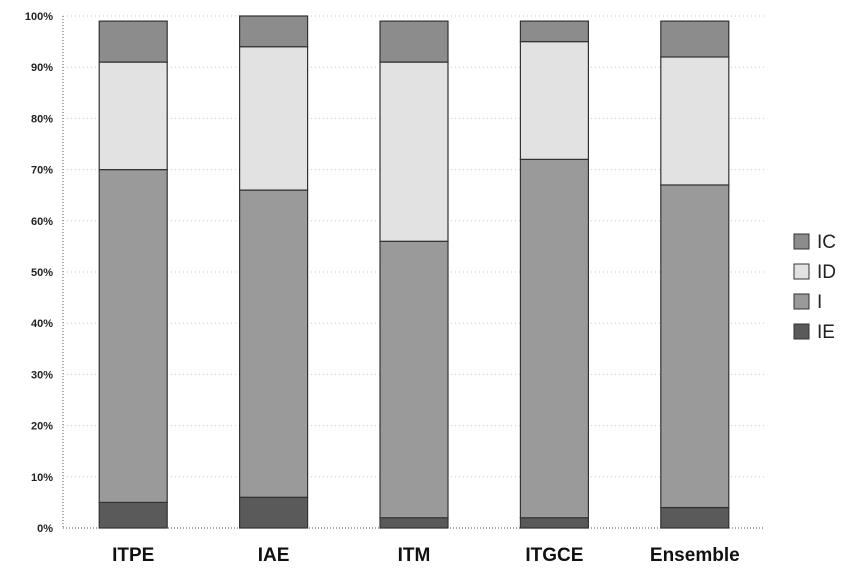  What do you see at coordinates (826, 242) in the screenshot?
I see `legend-label-ic: IC` at bounding box center [826, 242].